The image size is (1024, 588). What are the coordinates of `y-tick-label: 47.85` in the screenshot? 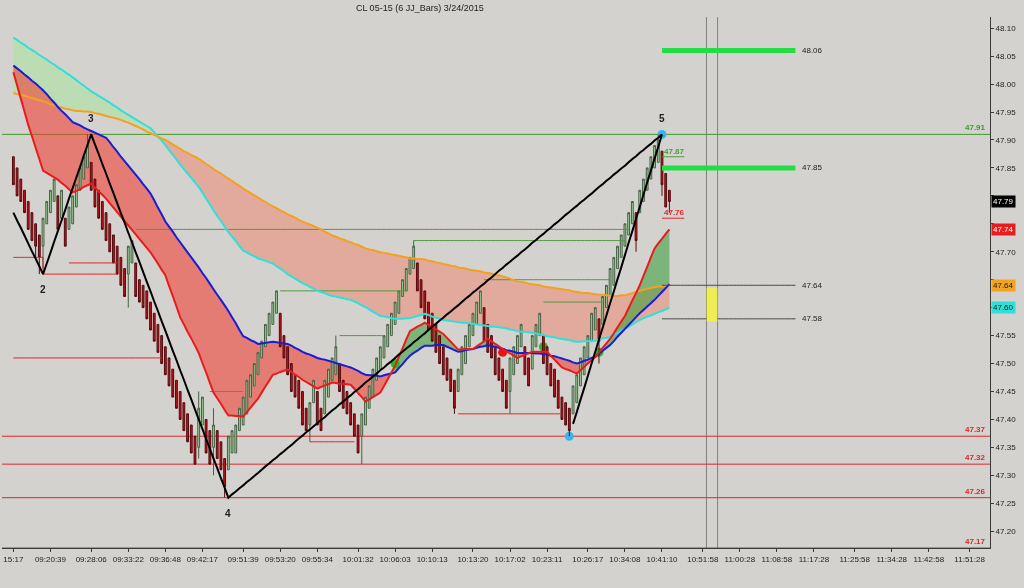 It's located at (1006, 168).